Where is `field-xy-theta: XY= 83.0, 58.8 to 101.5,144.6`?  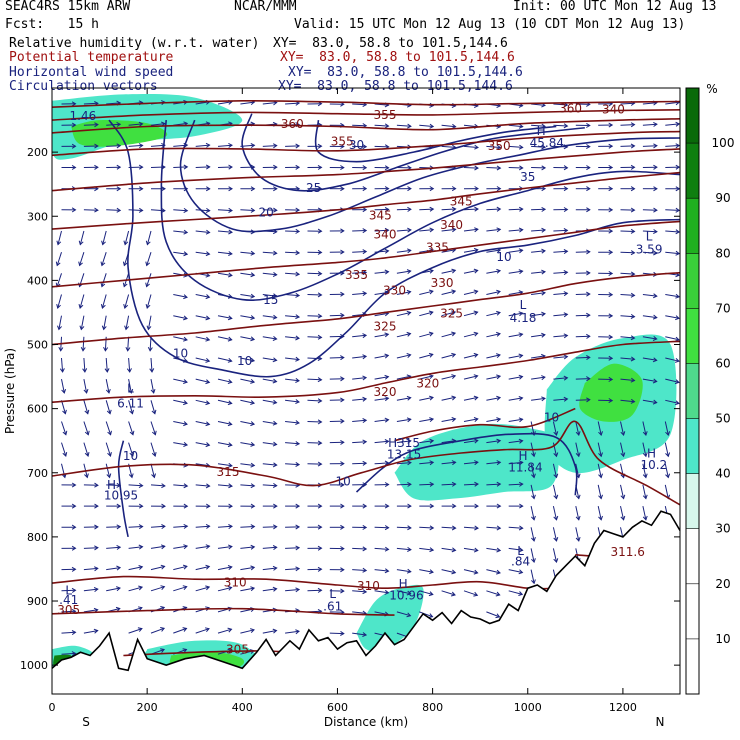 field-xy-theta: XY= 83.0, 58.8 to 101.5,144.6 is located at coordinates (397, 57).